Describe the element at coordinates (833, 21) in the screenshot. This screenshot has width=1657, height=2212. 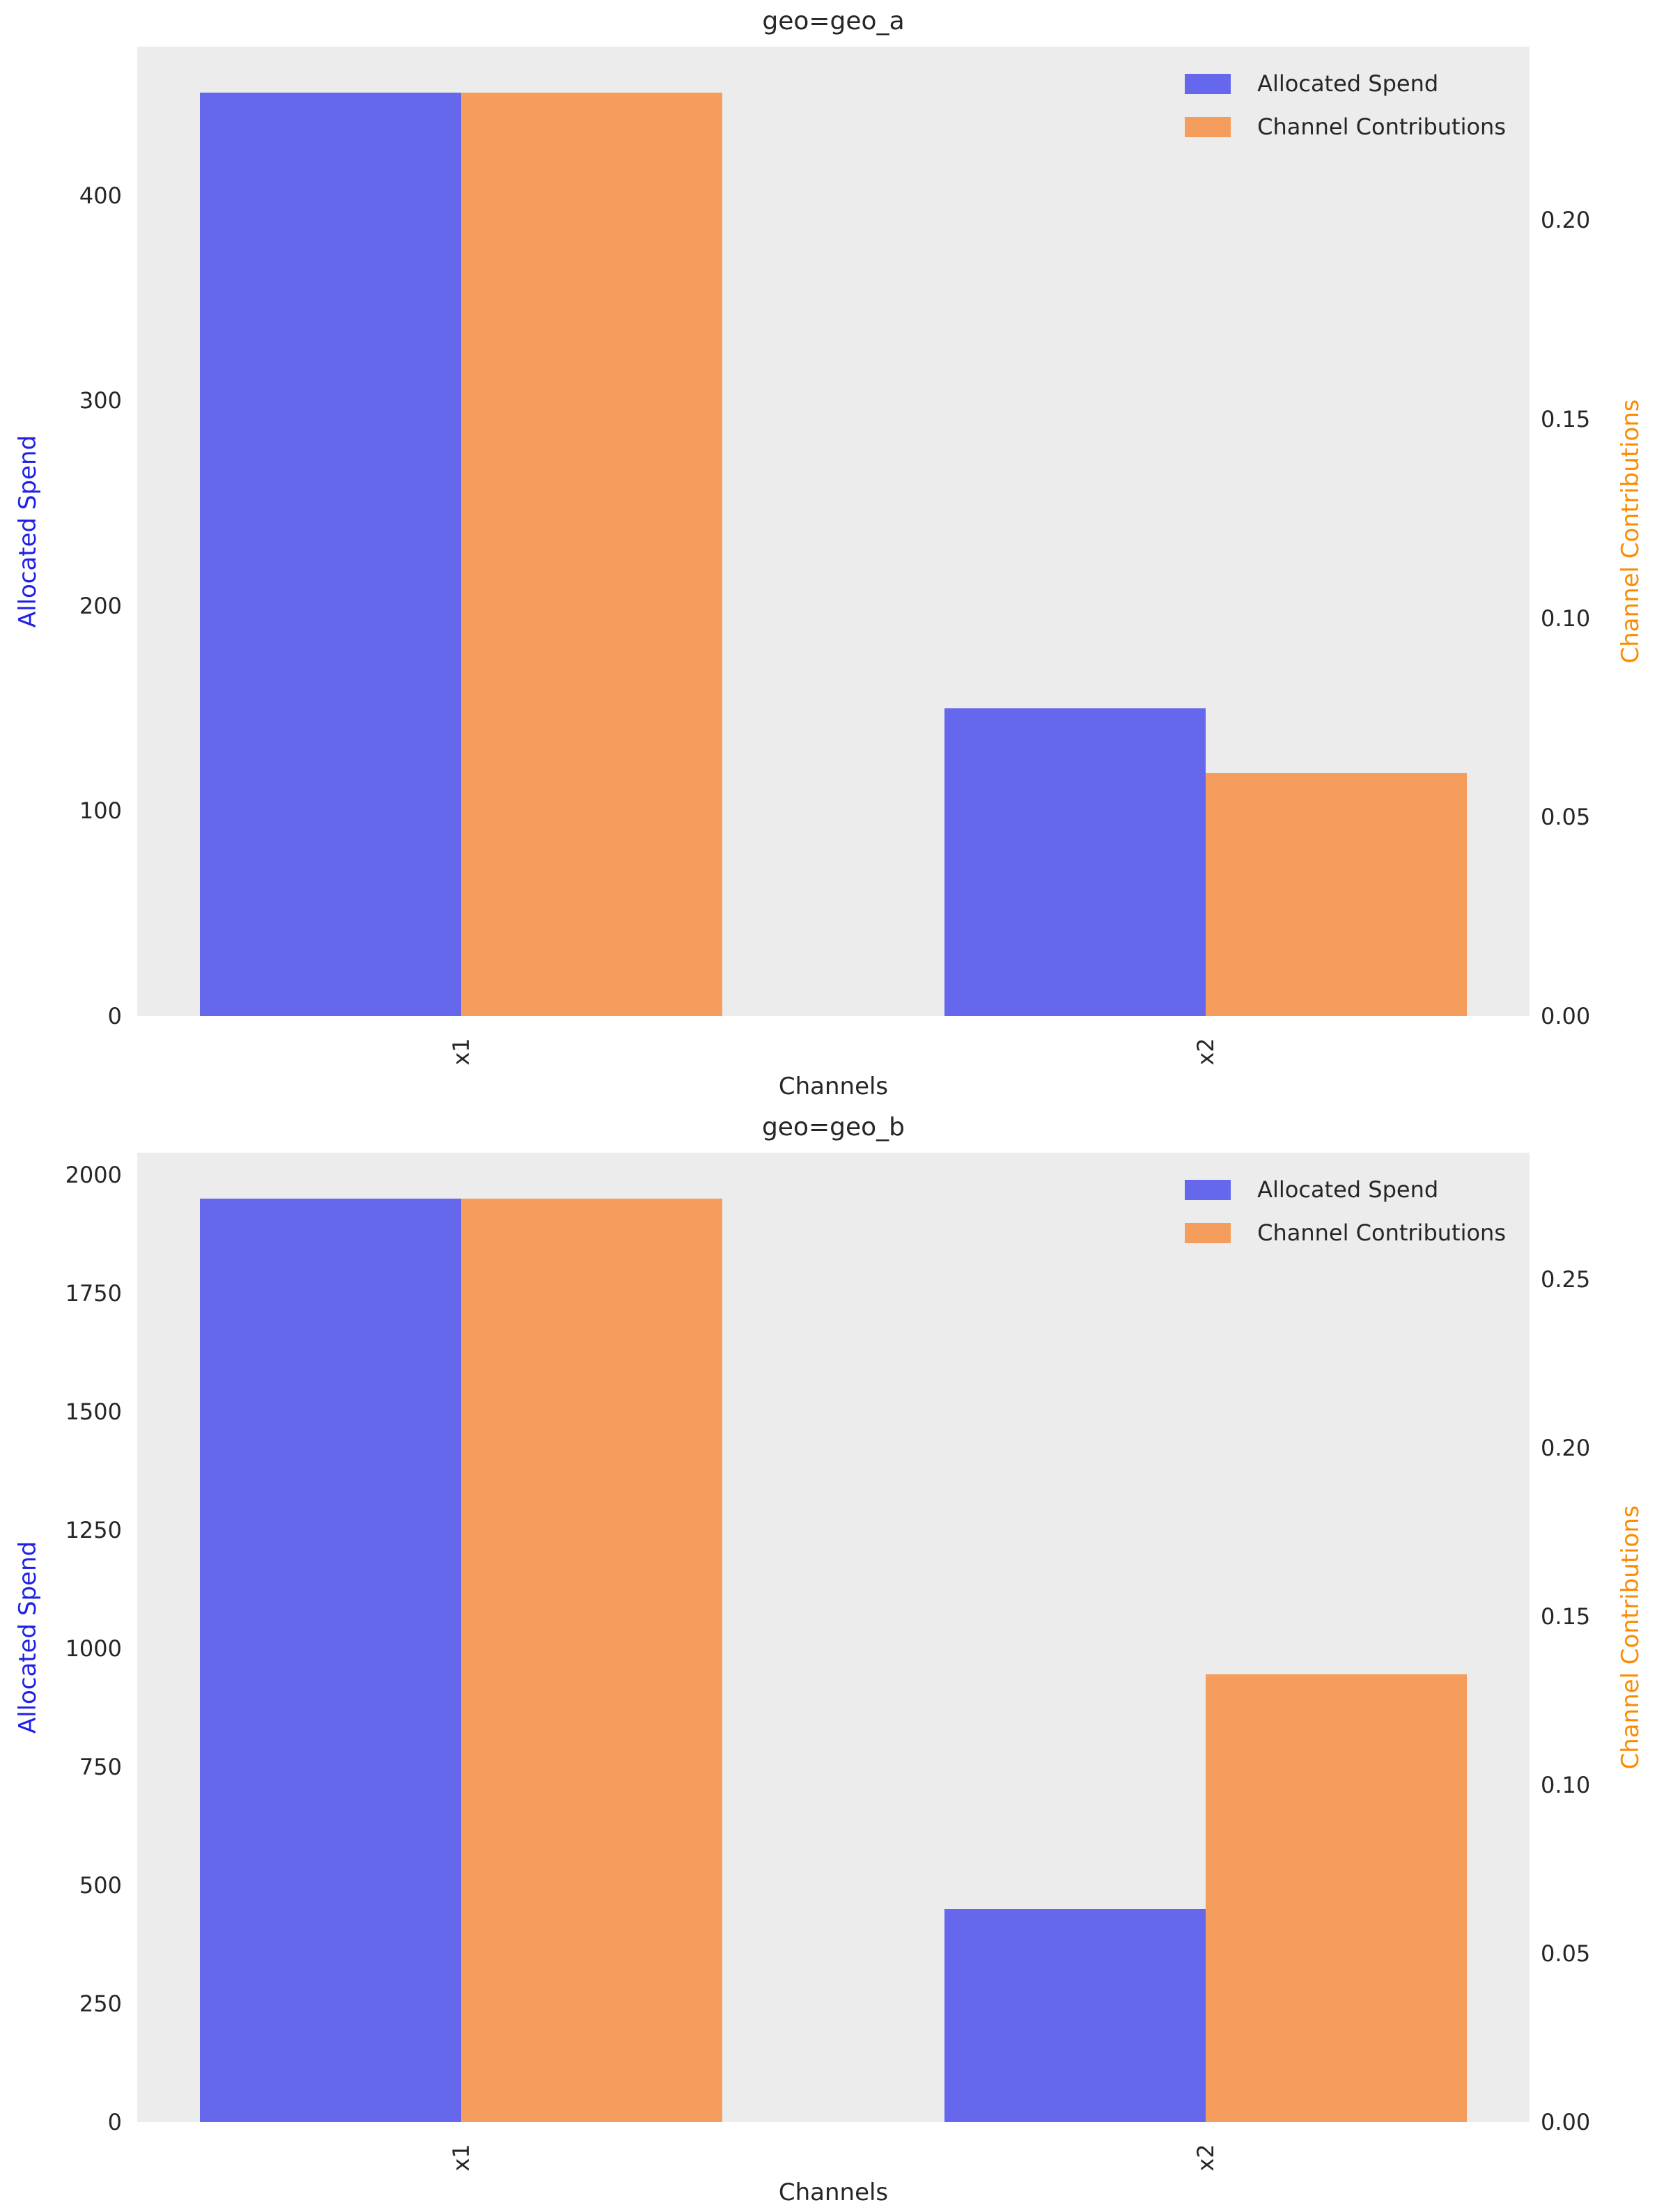
I see `chart-title: geo=geo_a` at that location.